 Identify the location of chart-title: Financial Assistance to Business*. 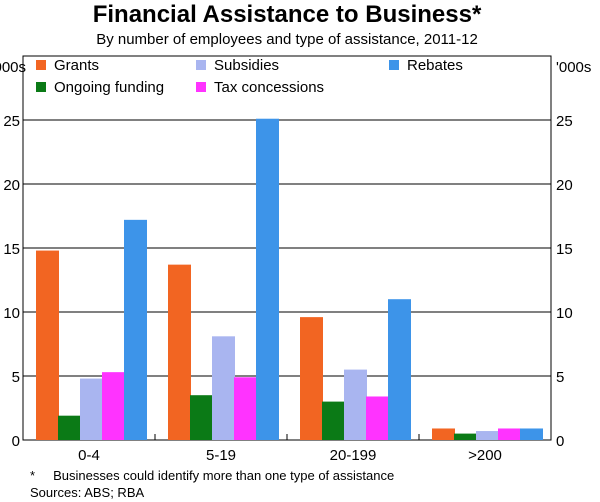
(287, 14).